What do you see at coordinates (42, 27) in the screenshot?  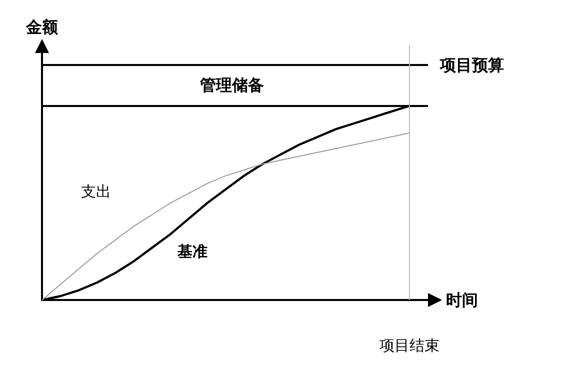 I see `y-axis-title: 金额` at bounding box center [42, 27].